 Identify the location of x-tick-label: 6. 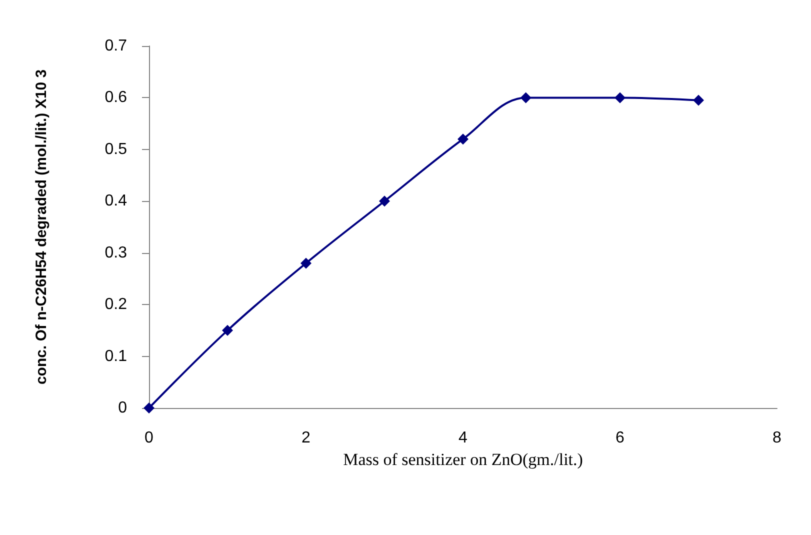
(620, 438).